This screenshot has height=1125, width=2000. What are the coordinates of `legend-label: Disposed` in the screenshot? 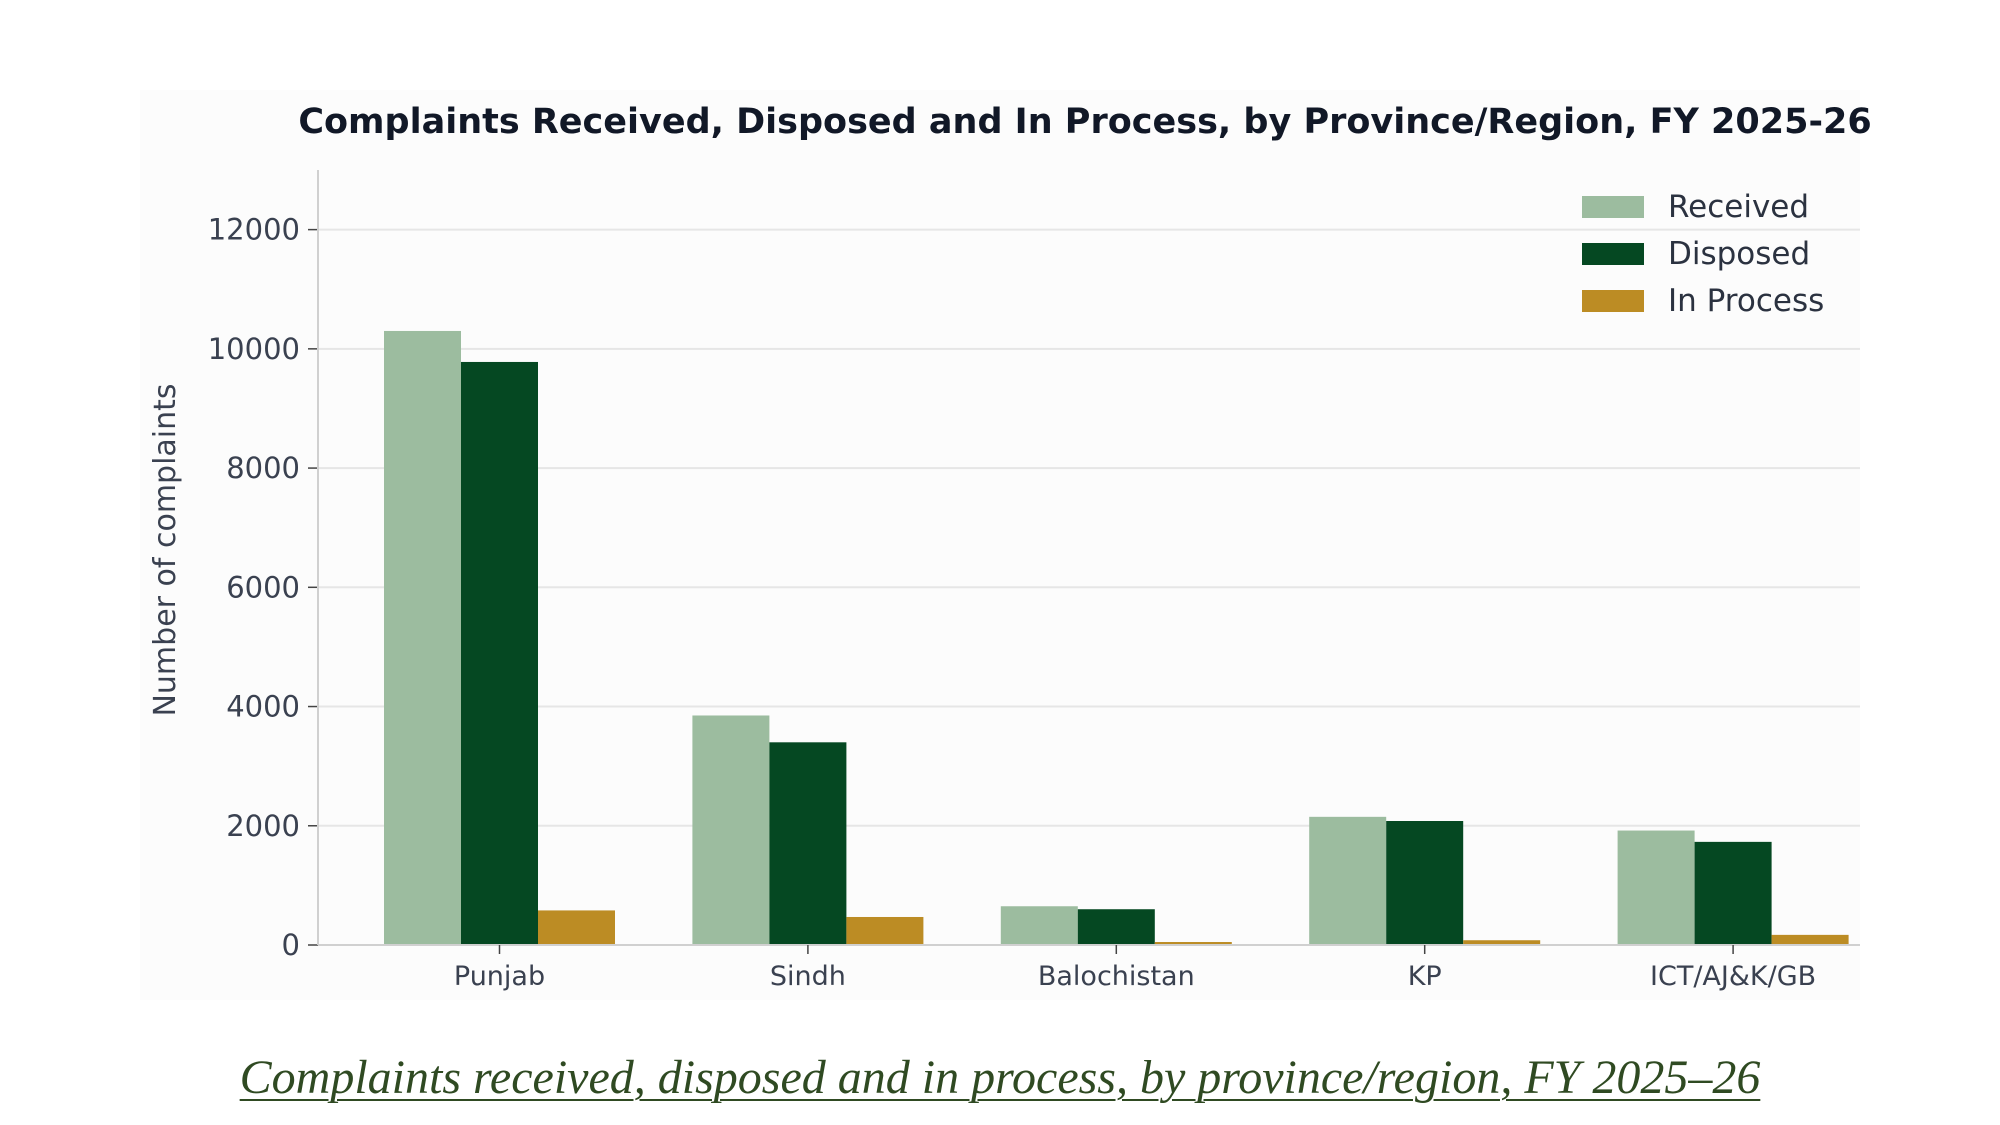 It's located at (1739, 254).